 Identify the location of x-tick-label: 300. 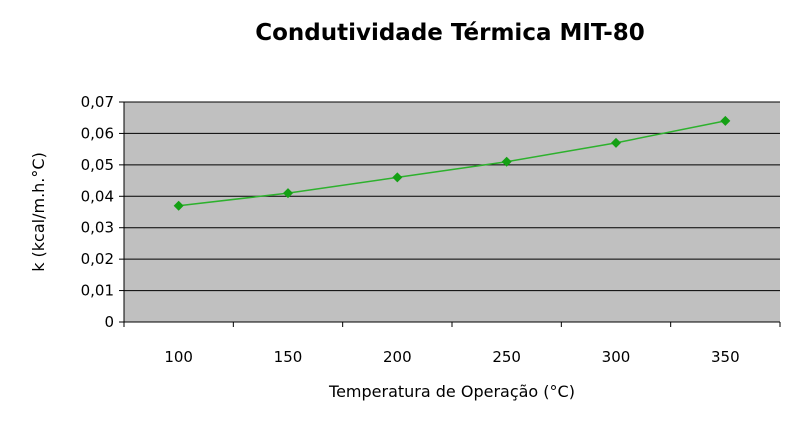
(616, 357).